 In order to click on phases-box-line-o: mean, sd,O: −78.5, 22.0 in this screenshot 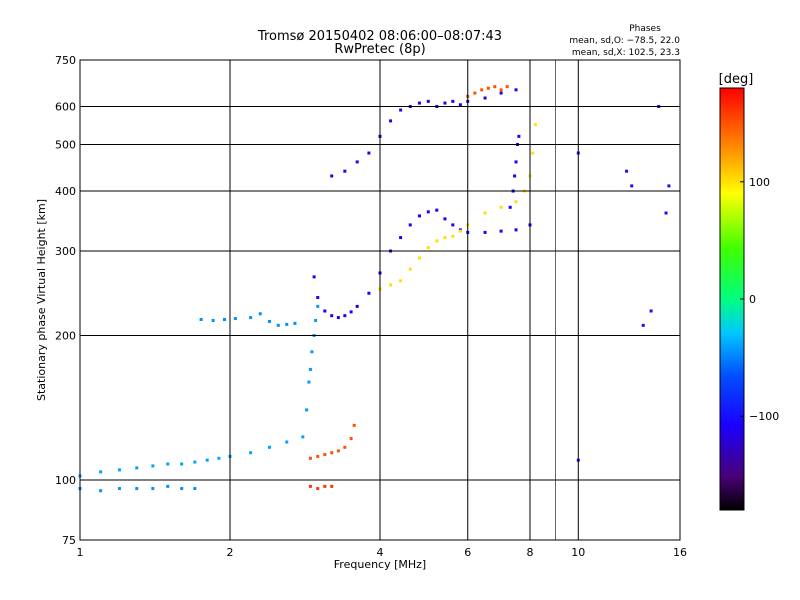, I will do `click(624, 41)`.